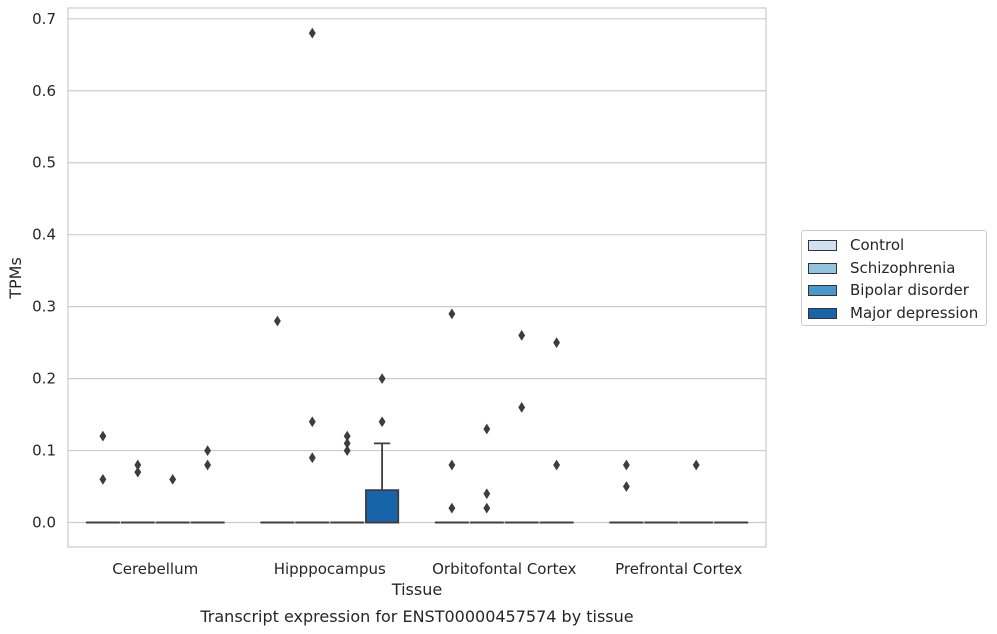 The height and width of the screenshot is (634, 997). What do you see at coordinates (822, 313) in the screenshot?
I see `legend-swatch-major-depression` at bounding box center [822, 313].